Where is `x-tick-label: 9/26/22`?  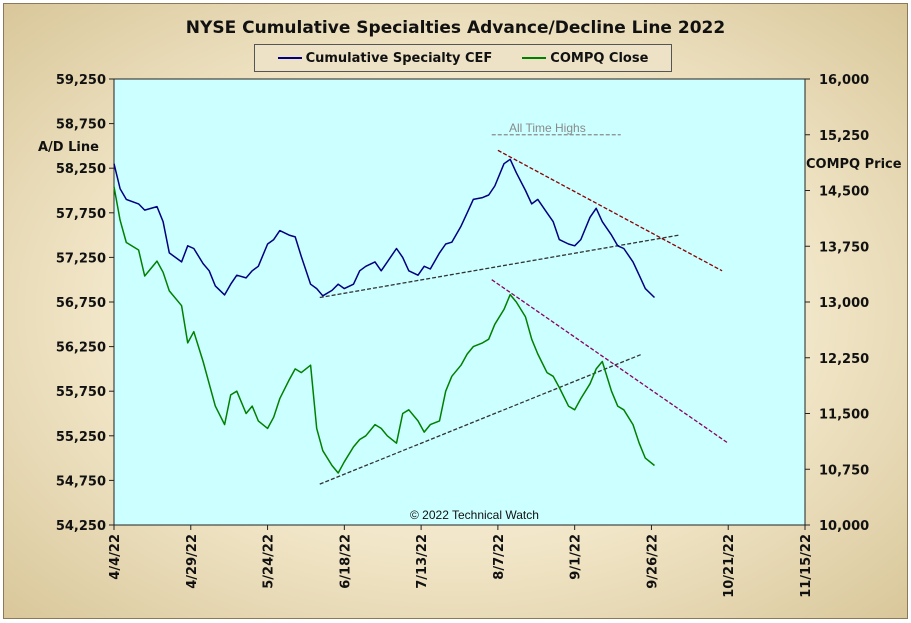 x-tick-label: 9/26/22 is located at coordinates (652, 561).